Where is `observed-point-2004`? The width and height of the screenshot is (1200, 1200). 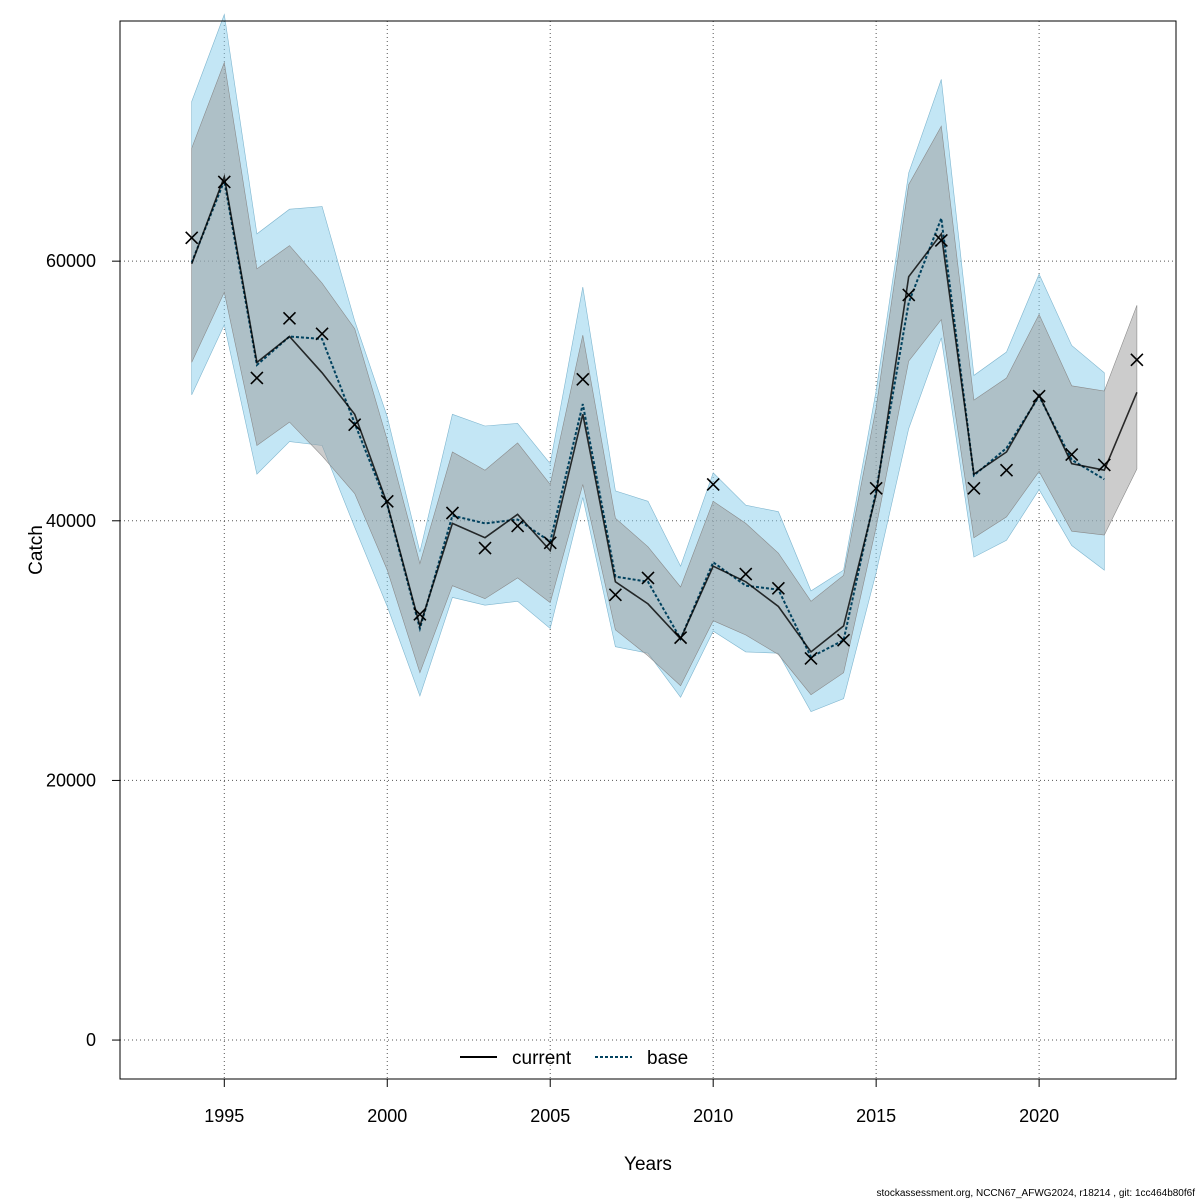 observed-point-2004 is located at coordinates (518, 526).